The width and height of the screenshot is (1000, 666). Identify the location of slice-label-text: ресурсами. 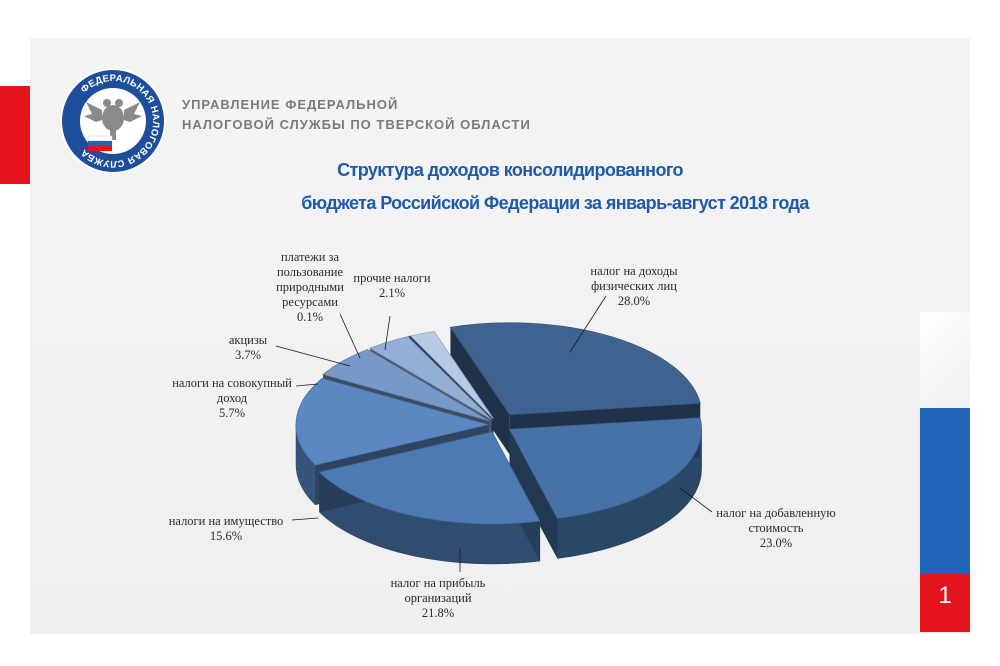
(310, 302).